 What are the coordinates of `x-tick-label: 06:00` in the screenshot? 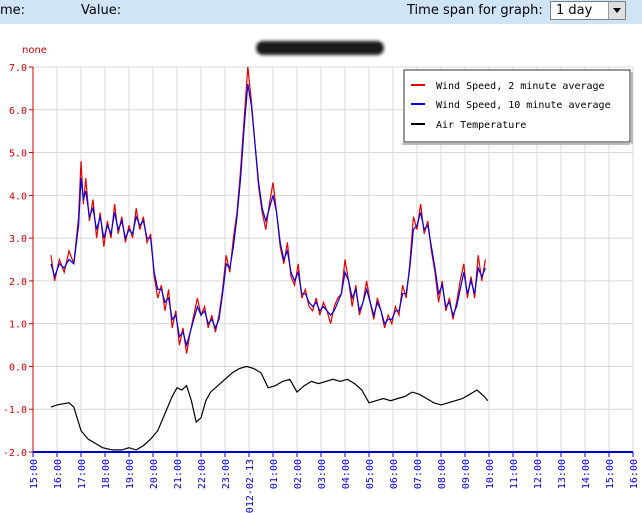 It's located at (394, 474).